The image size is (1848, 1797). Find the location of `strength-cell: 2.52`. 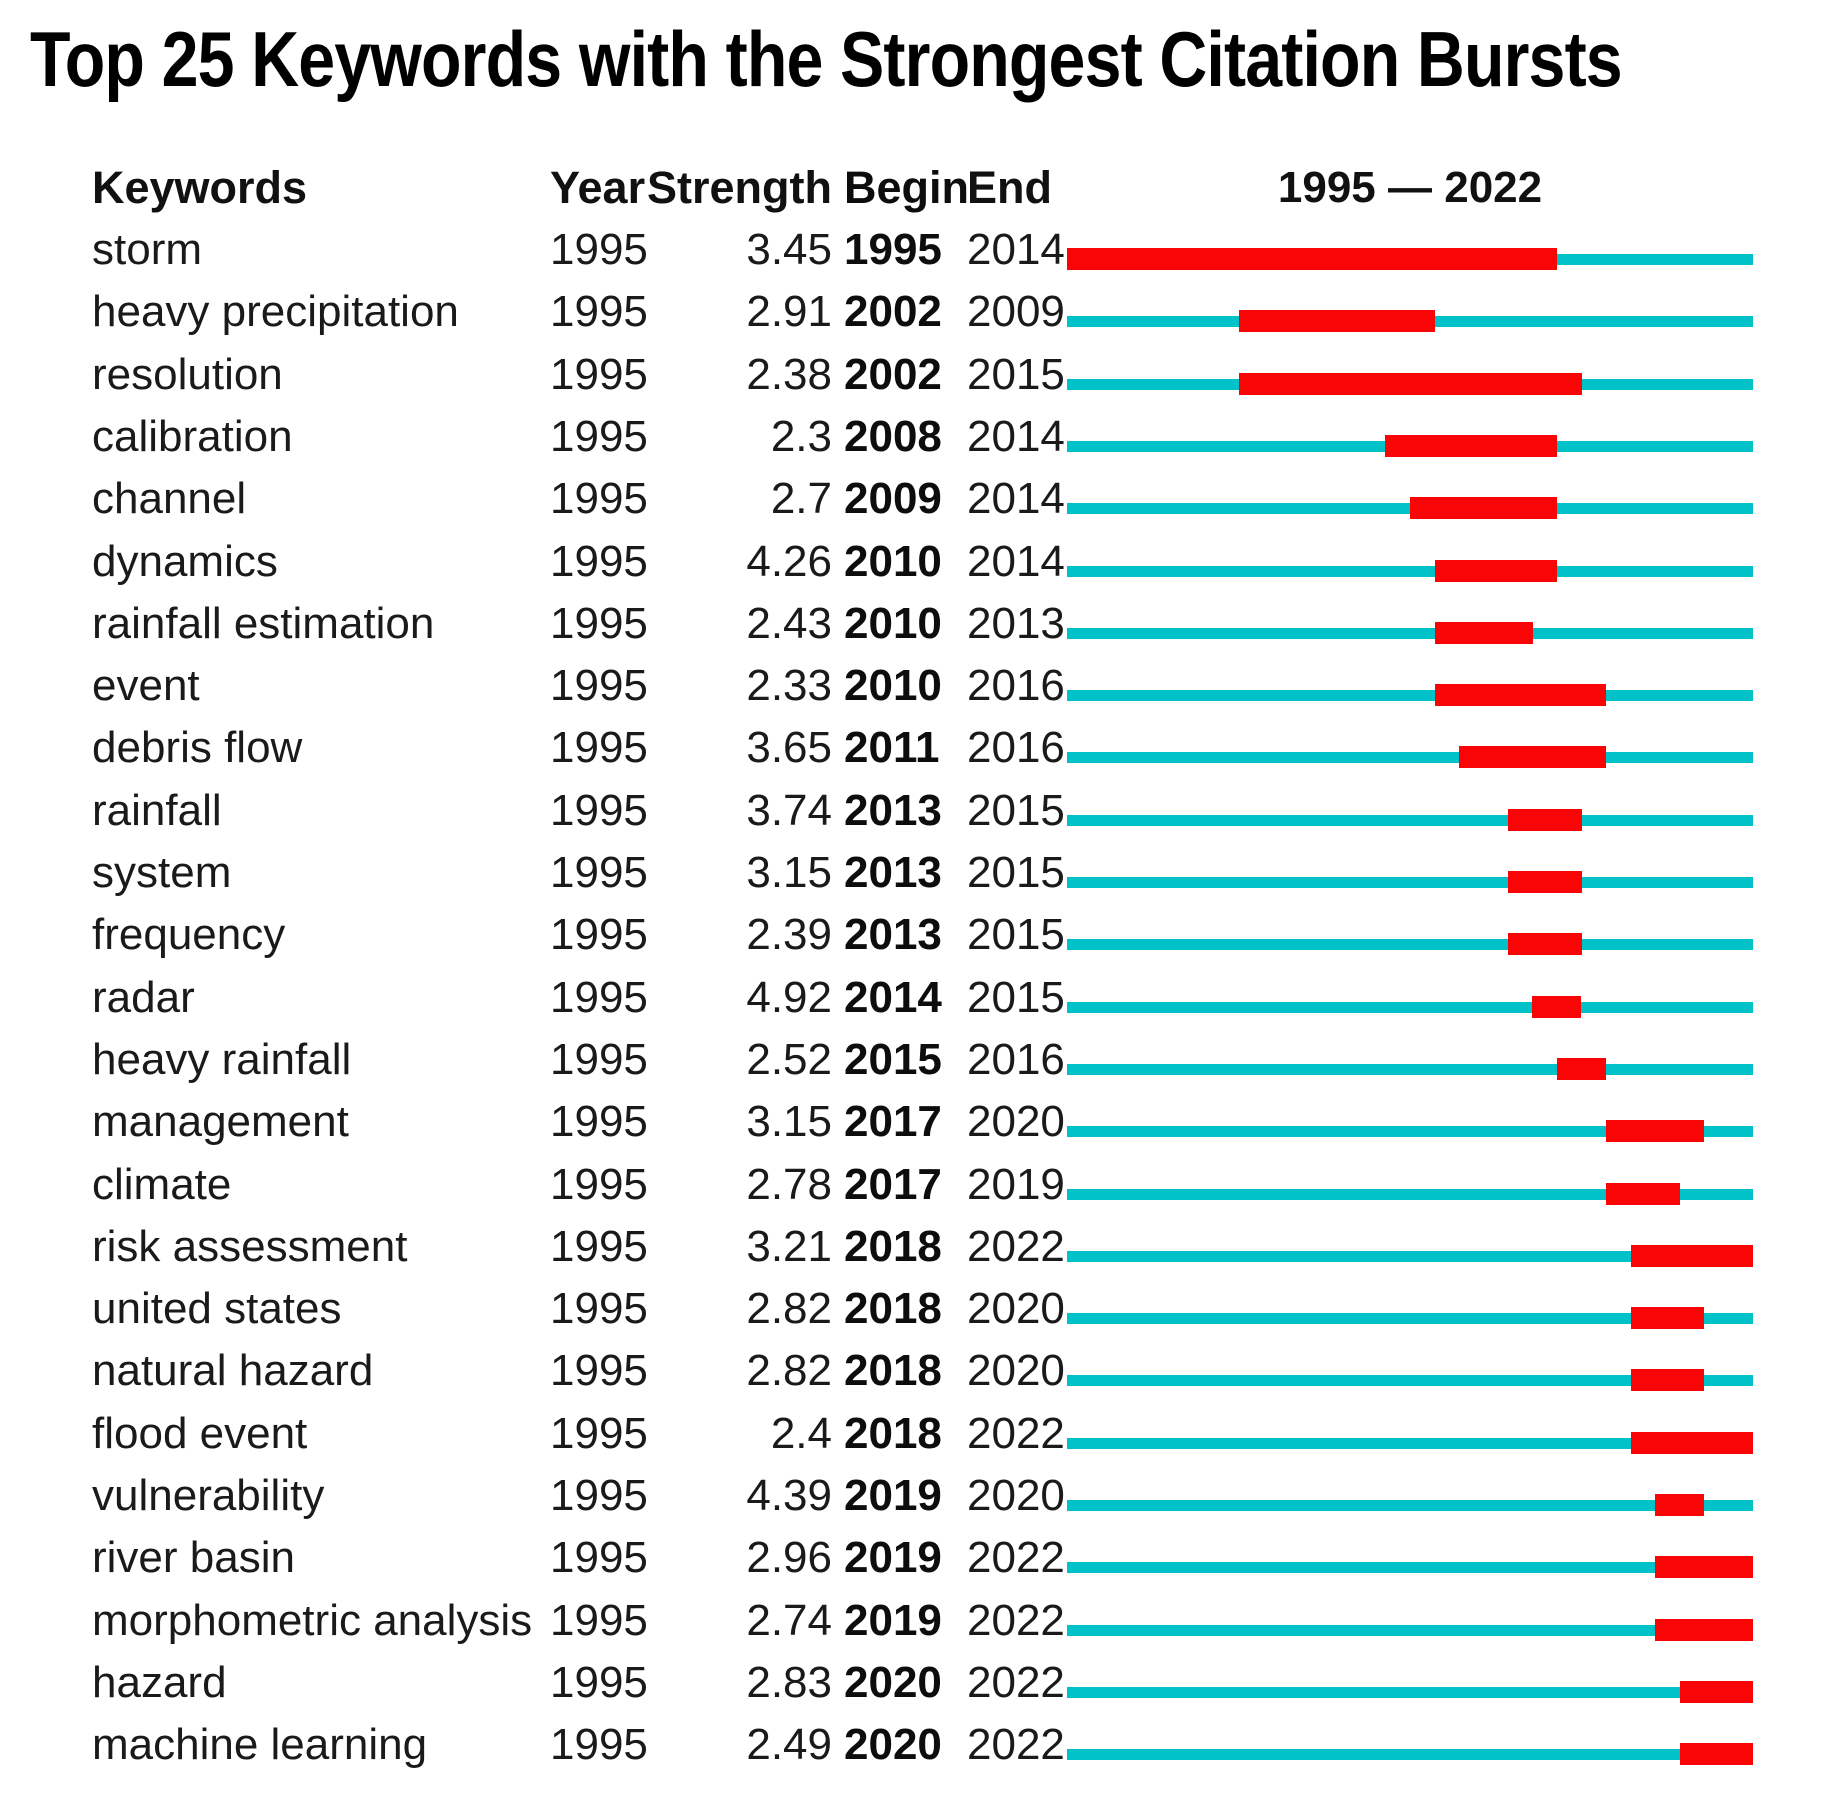

strength-cell: 2.52 is located at coordinates (789, 1059).